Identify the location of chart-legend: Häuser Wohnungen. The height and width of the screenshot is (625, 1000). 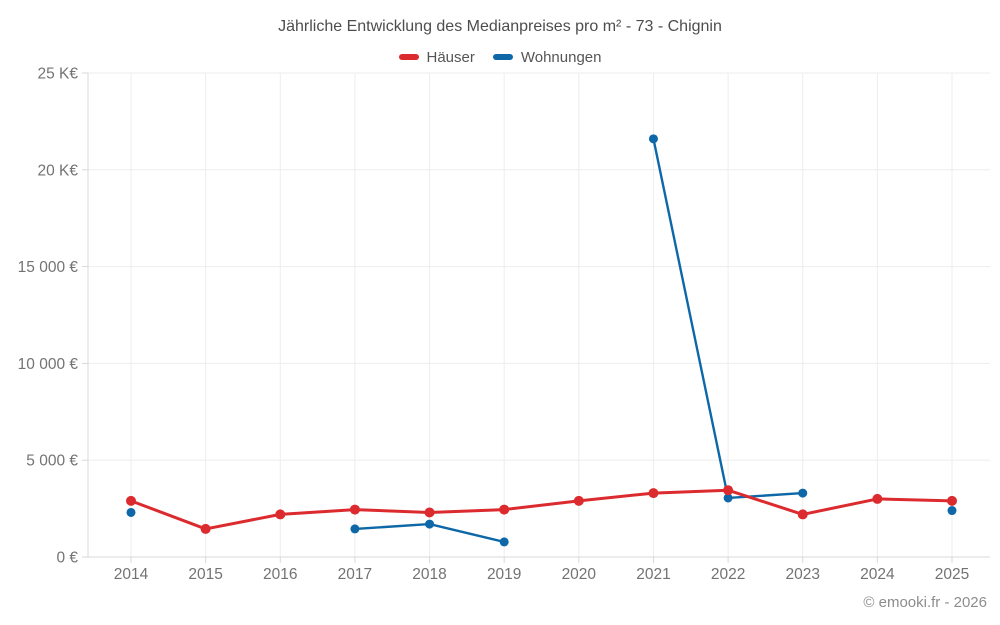
(500, 57).